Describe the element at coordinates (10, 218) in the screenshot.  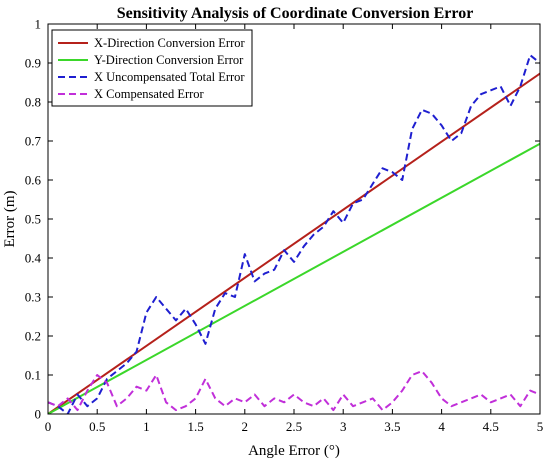
I see `y-axis-label: Error (m)` at that location.